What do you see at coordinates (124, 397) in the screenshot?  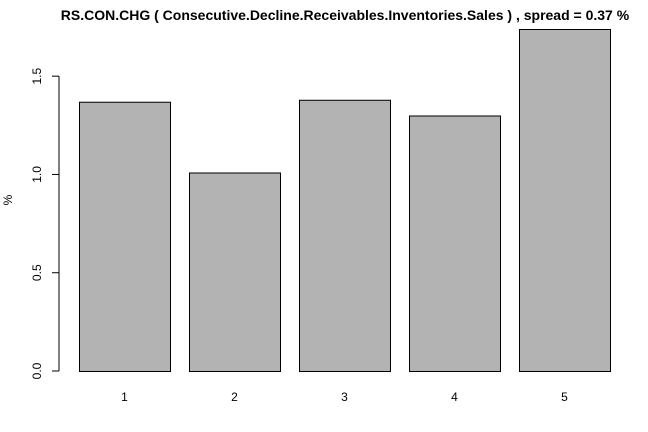 I see `x-tick-label: 1` at bounding box center [124, 397].